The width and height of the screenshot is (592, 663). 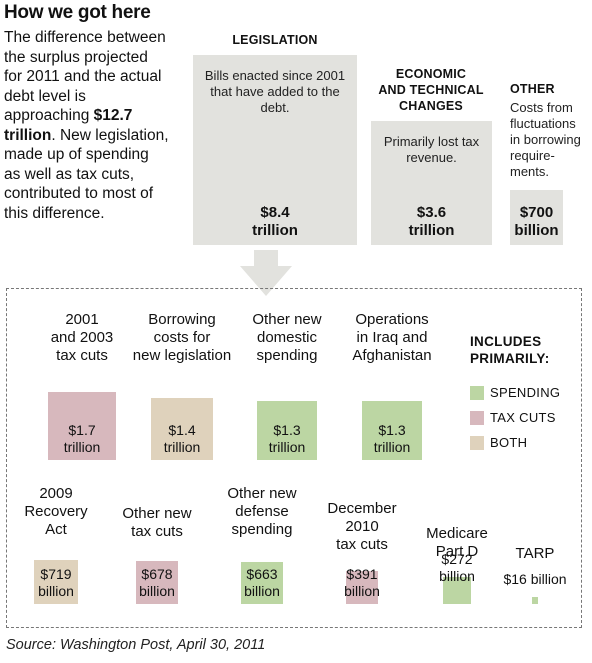 I want to click on economic-heading: ECONOMIC AND TECHNICAL CHANGES, so click(x=431, y=90).